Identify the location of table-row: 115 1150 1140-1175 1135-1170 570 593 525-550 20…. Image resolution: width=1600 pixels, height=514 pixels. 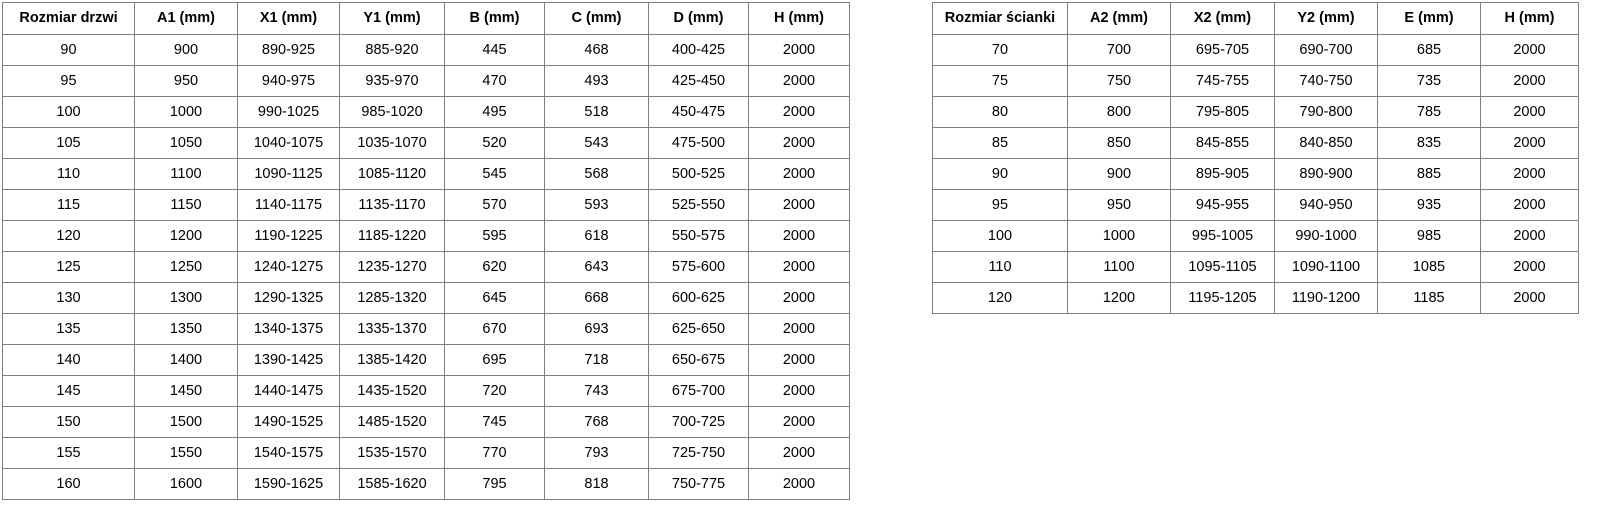
(426, 205).